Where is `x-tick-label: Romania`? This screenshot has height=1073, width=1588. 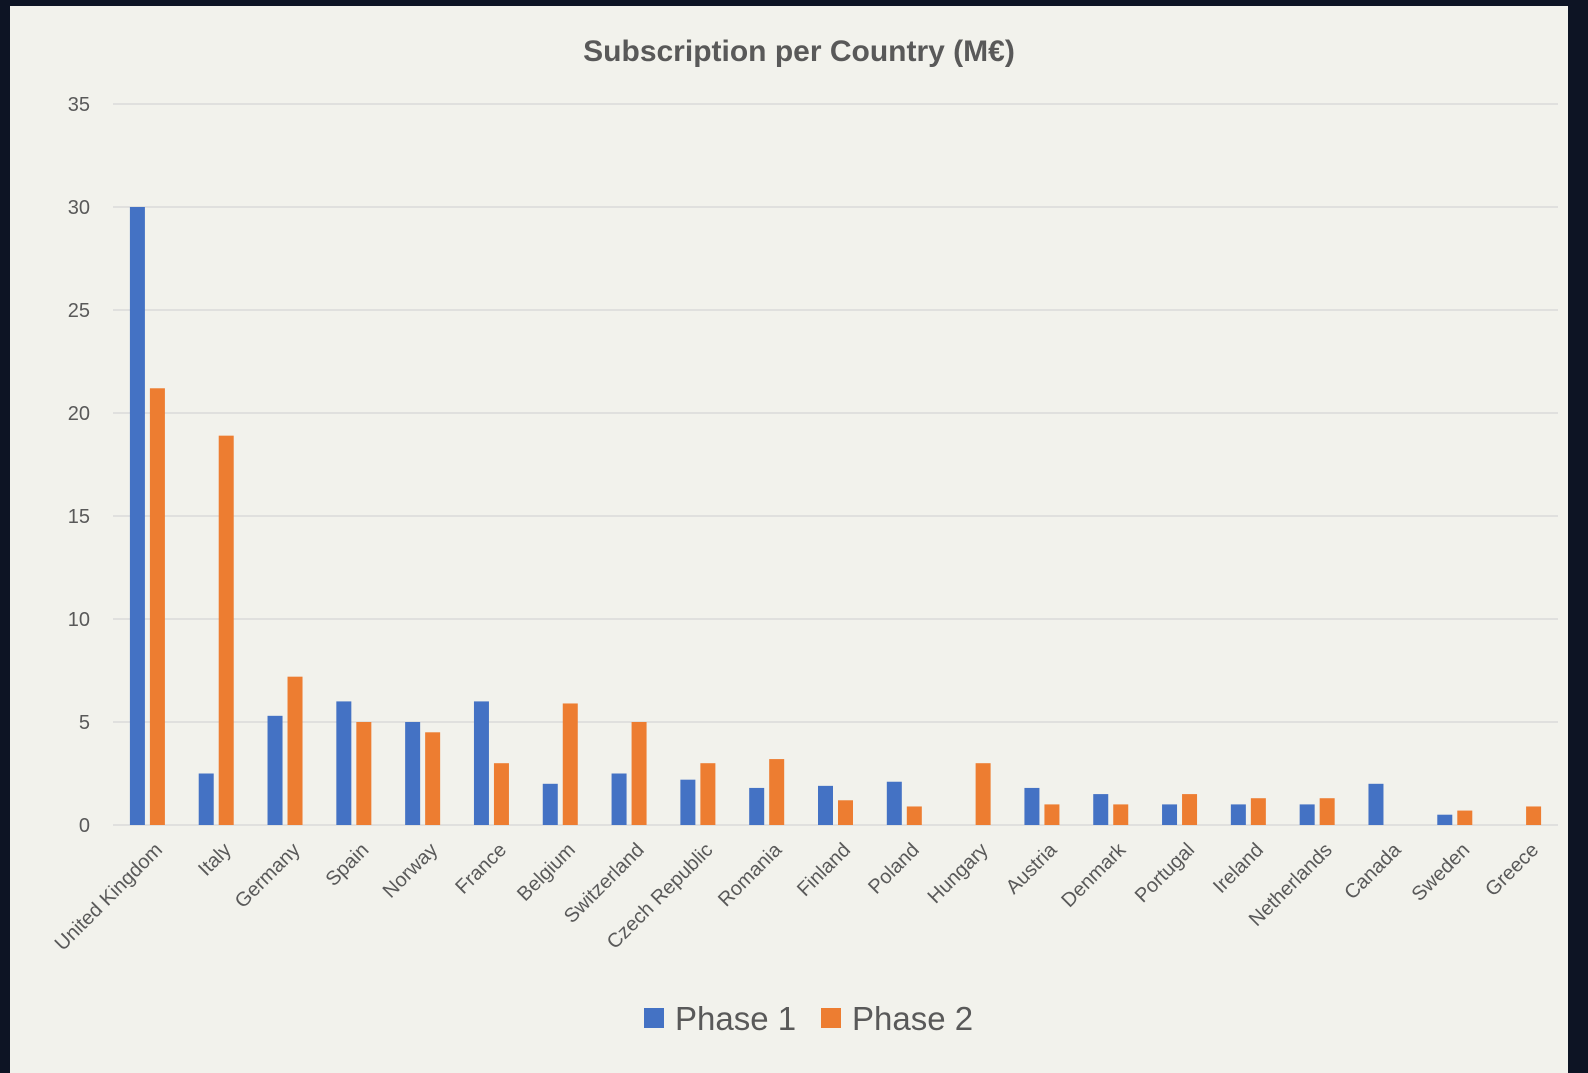
x-tick-label: Romania is located at coordinates (750, 874).